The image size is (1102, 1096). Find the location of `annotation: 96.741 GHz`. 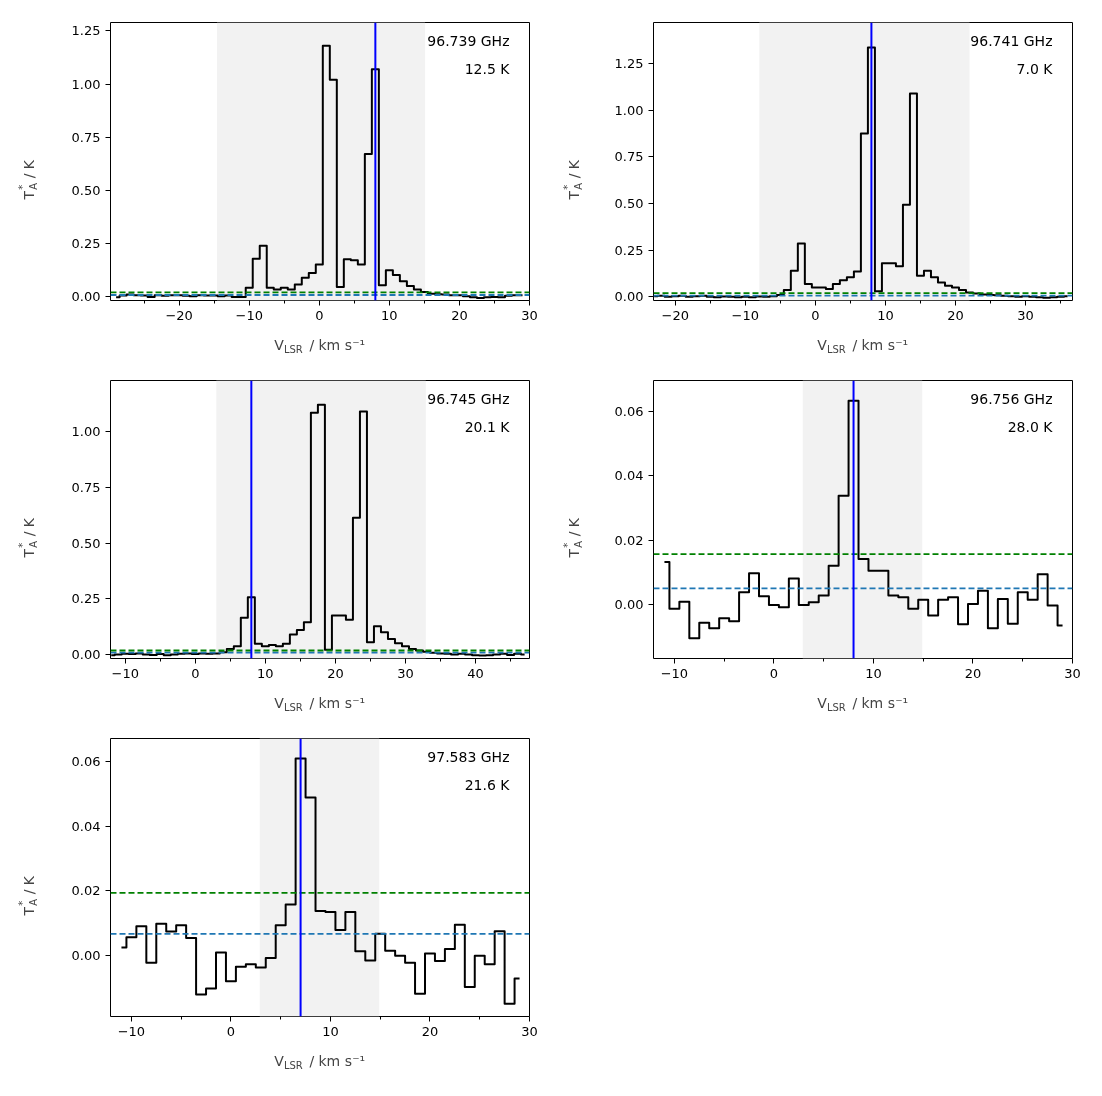

annotation: 96.741 GHz is located at coordinates (1011, 40).